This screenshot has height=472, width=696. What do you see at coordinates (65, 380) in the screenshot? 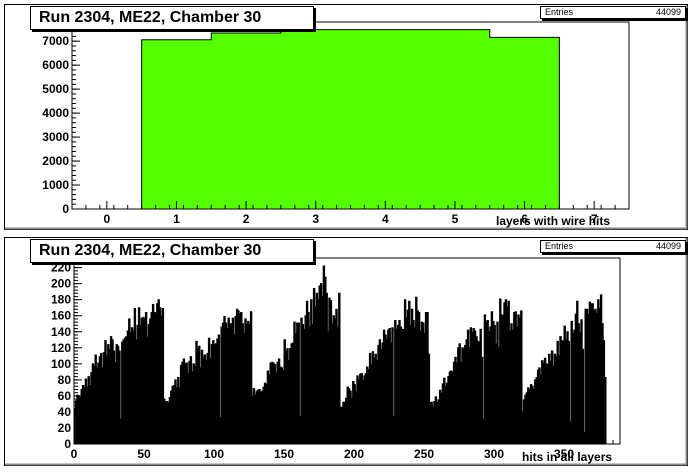
I see `y-tick-label: 80` at bounding box center [65, 380].